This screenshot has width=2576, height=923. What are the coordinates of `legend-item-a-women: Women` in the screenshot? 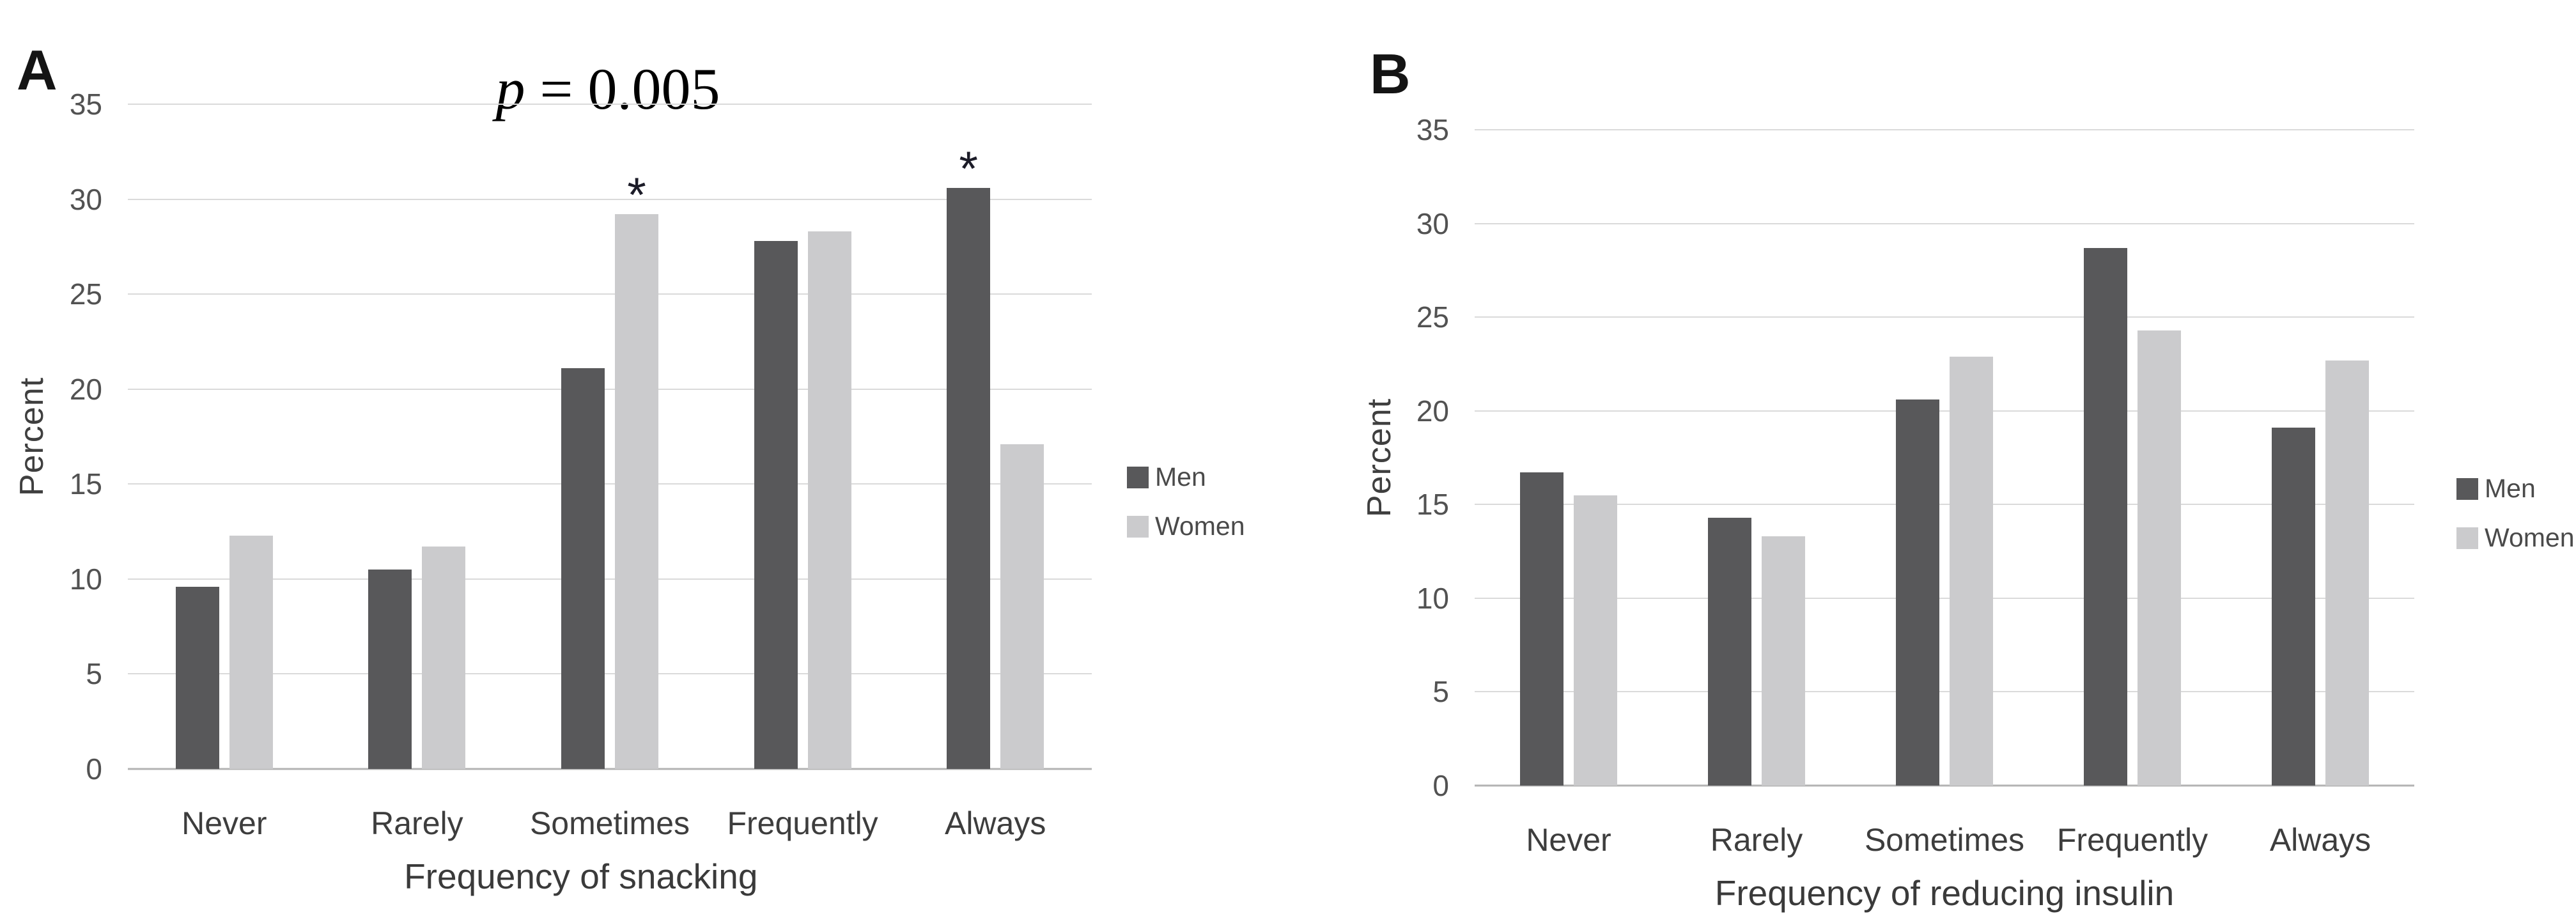 It's located at (1186, 526).